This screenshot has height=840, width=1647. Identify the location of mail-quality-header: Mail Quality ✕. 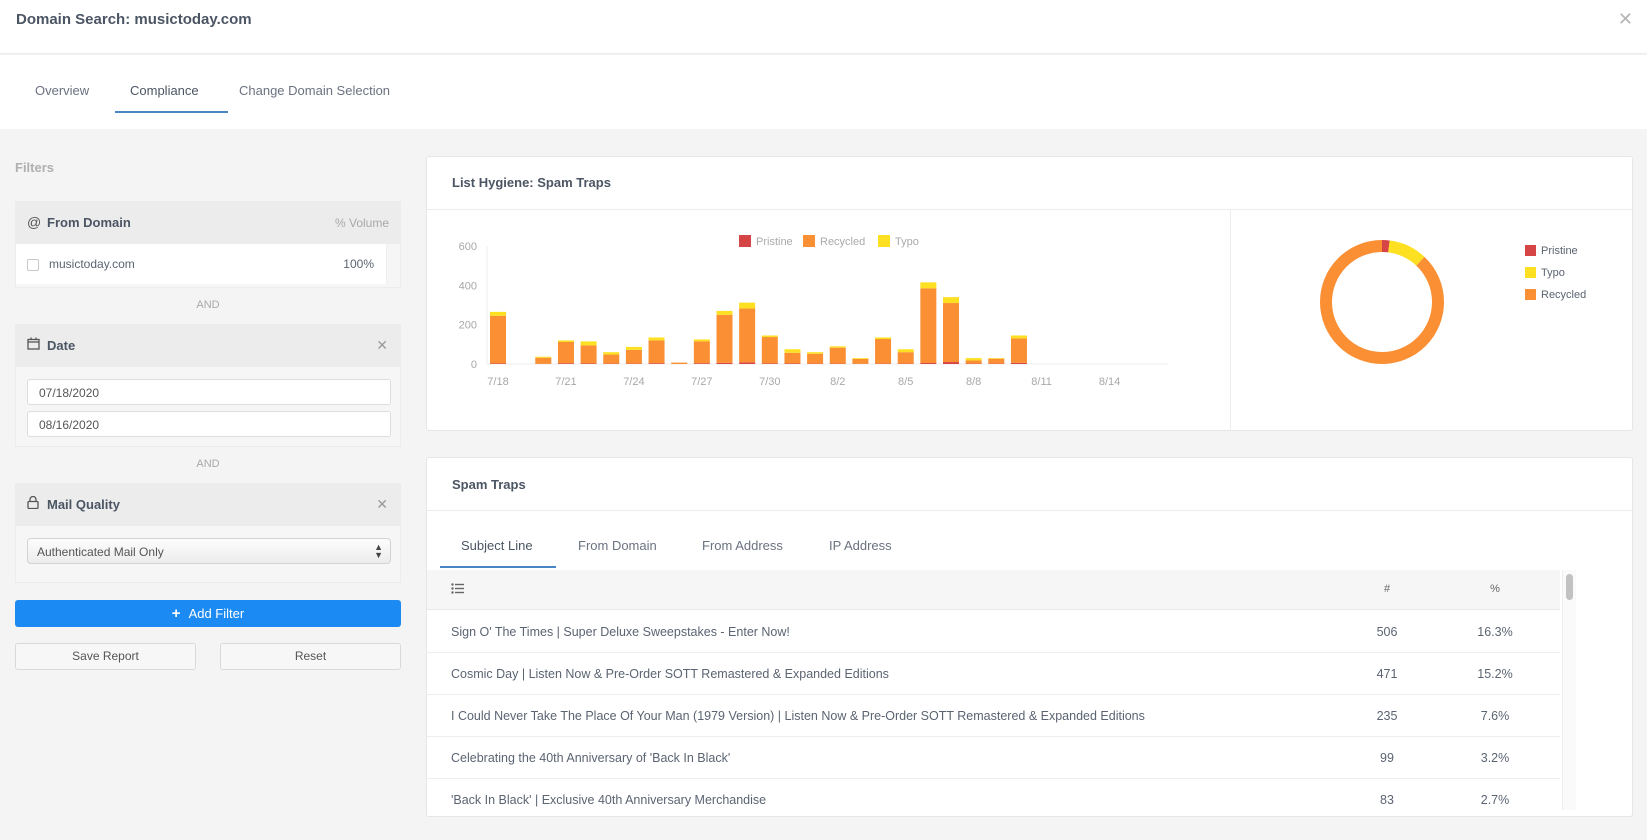
(208, 505).